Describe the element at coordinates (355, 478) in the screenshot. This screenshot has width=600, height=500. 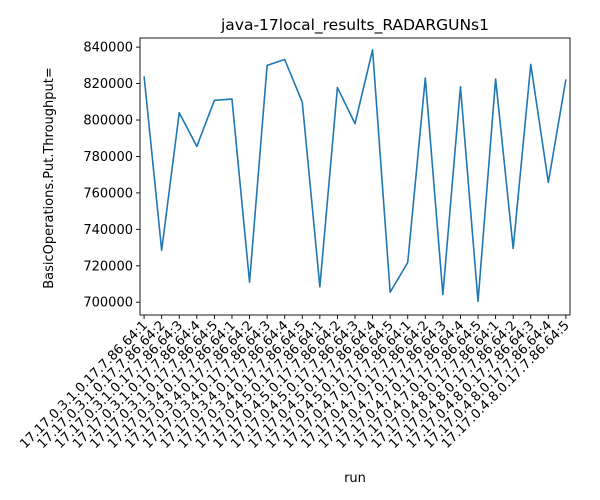
I see `x-axis-label: run` at that location.